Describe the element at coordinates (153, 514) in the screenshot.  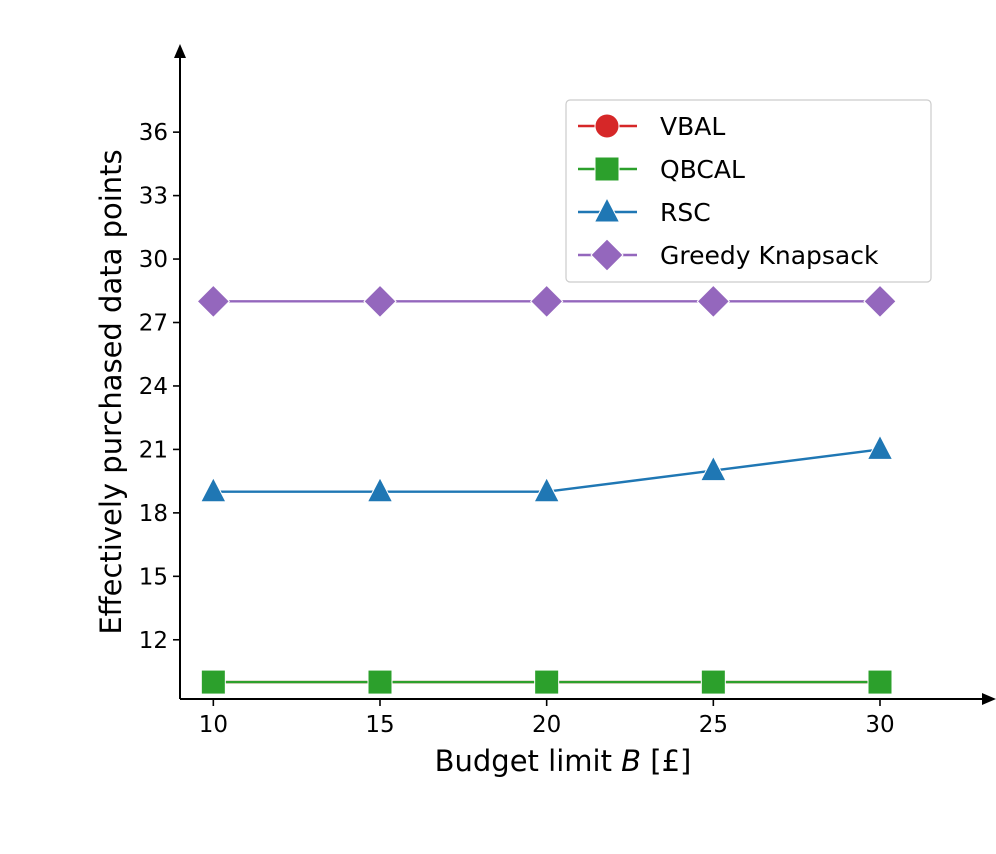
I see `y-tick-label: 18` at that location.